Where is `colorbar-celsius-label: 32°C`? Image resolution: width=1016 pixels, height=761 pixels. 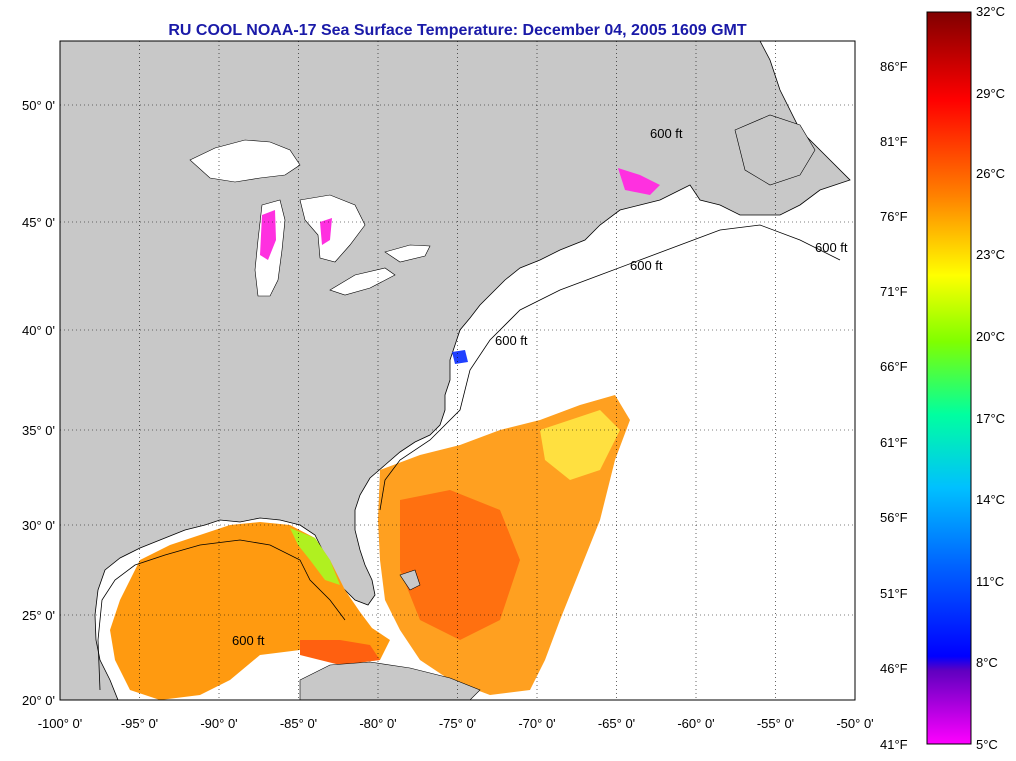
colorbar-celsius-label: 32°C is located at coordinates (991, 11).